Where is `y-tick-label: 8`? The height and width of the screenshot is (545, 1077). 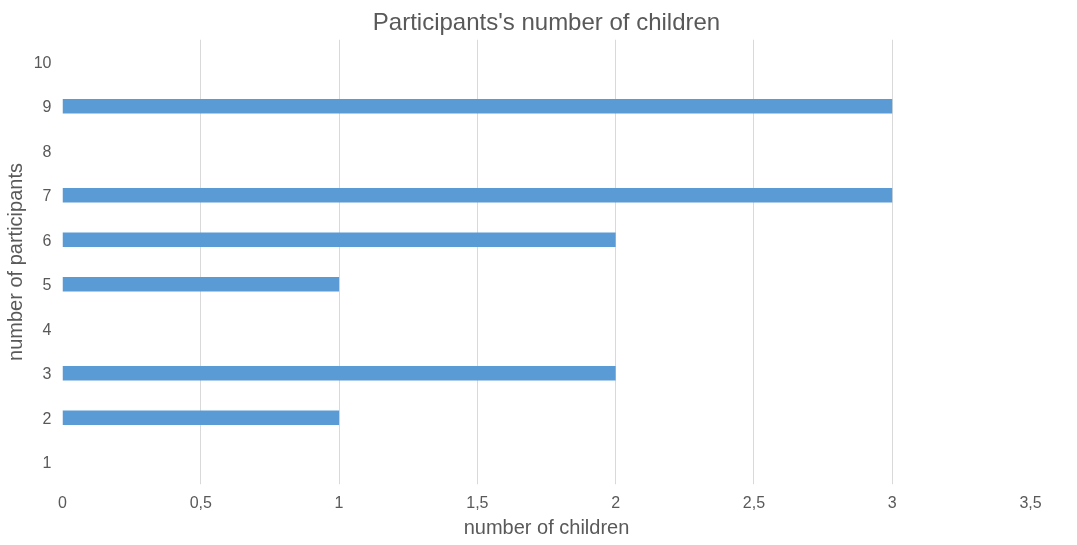
y-tick-label: 8 is located at coordinates (47, 151).